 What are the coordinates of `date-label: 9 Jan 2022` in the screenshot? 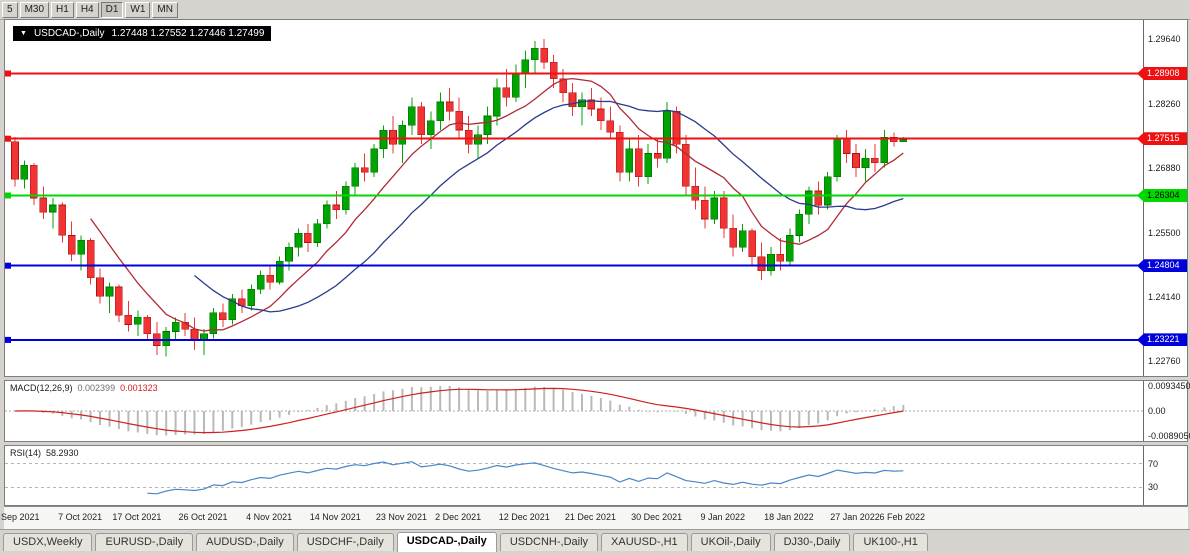 It's located at (723, 517).